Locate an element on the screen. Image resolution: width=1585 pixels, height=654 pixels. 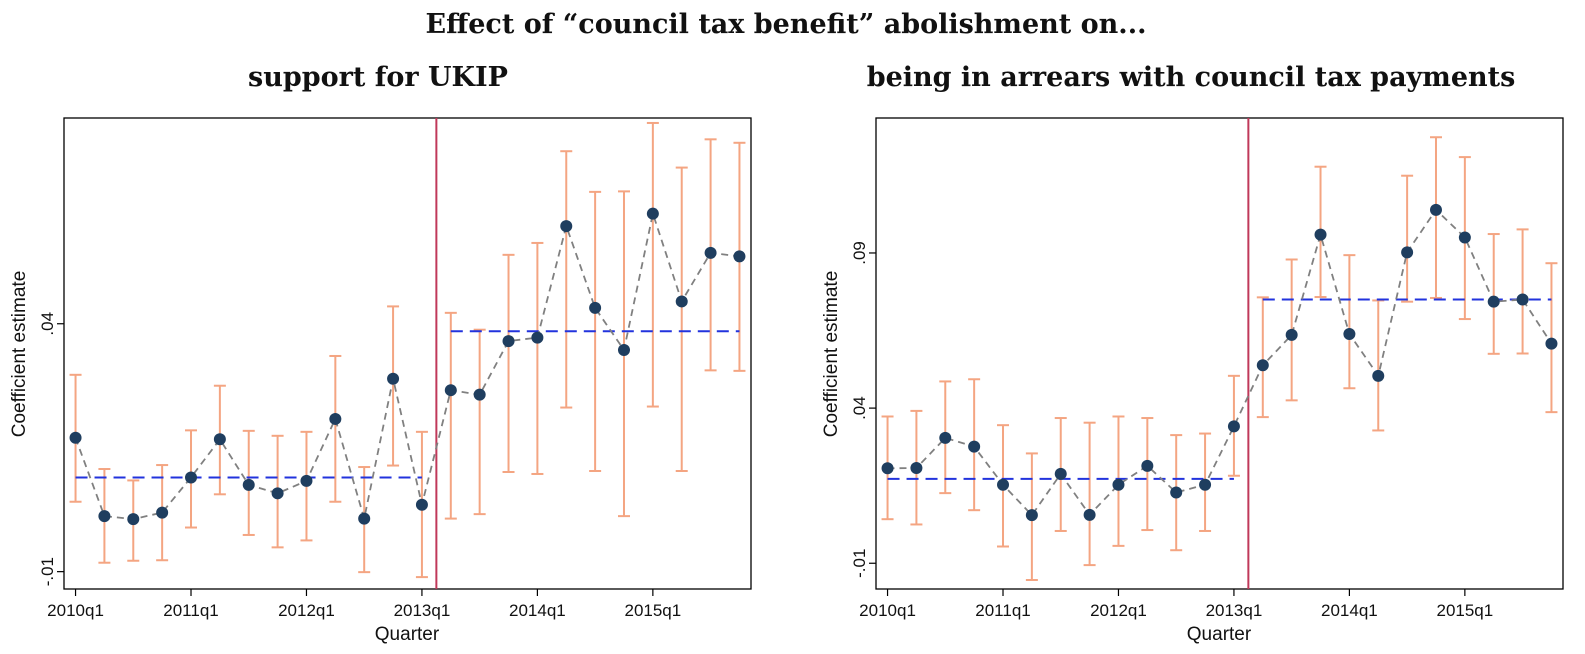
y-tick-label: .09 is located at coordinates (859, 253).